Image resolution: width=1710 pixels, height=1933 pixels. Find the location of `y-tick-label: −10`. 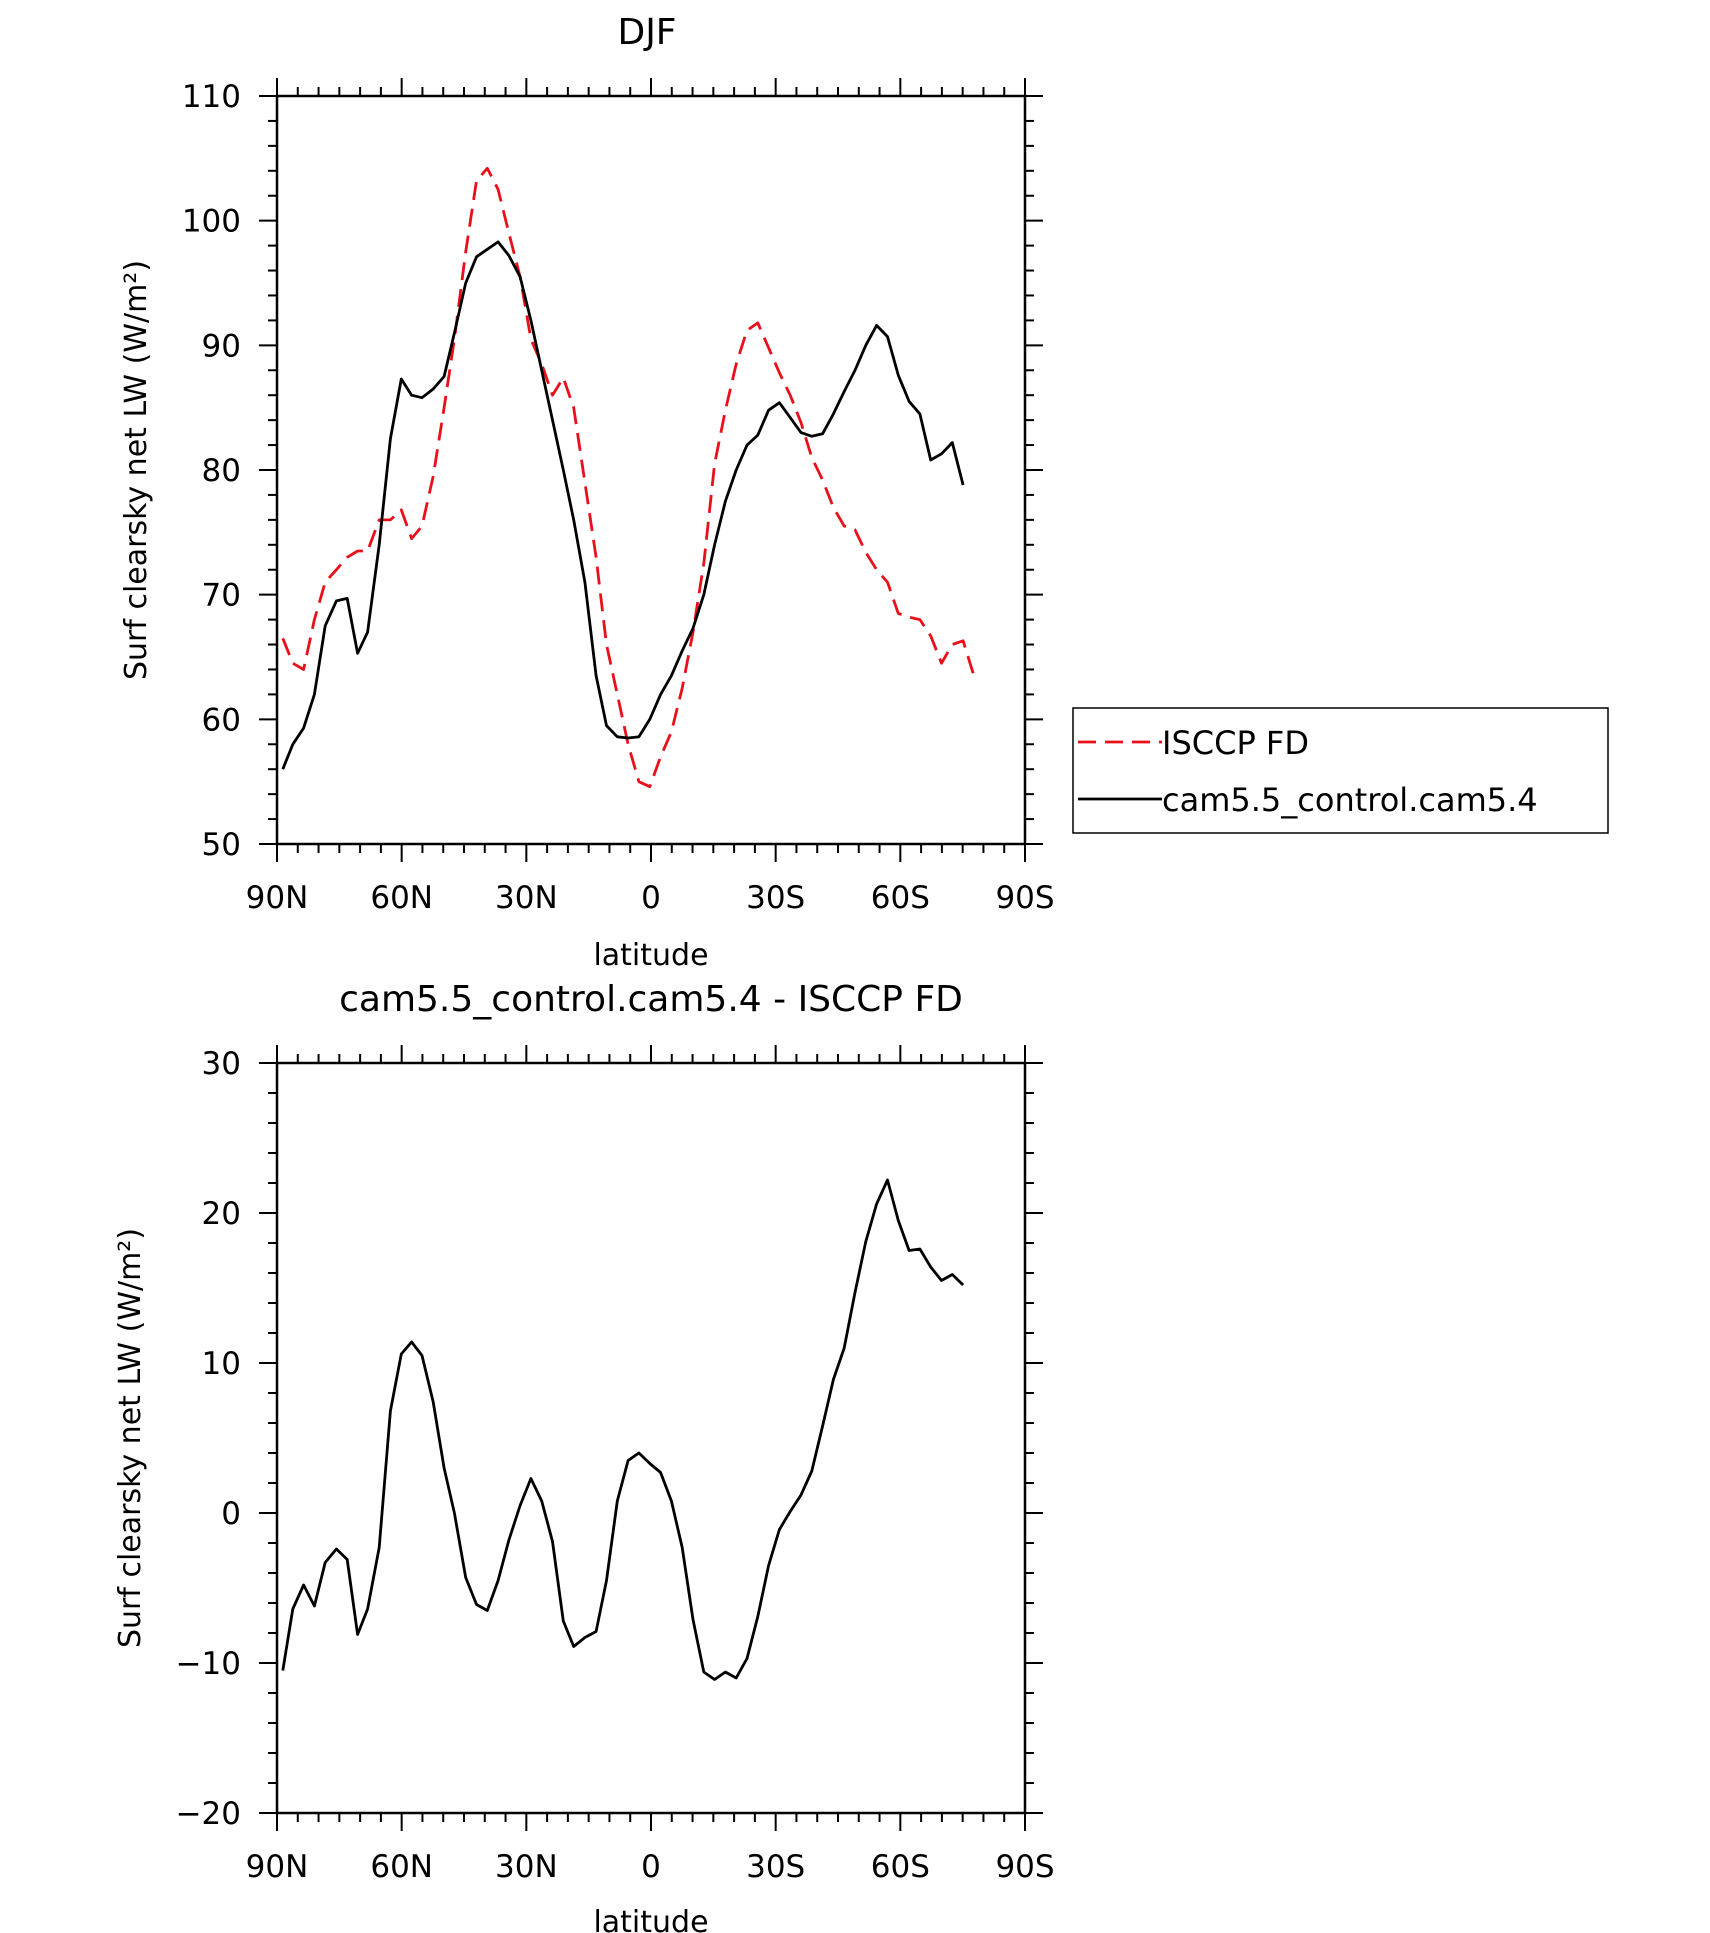

y-tick-label: −10 is located at coordinates (208, 1664).